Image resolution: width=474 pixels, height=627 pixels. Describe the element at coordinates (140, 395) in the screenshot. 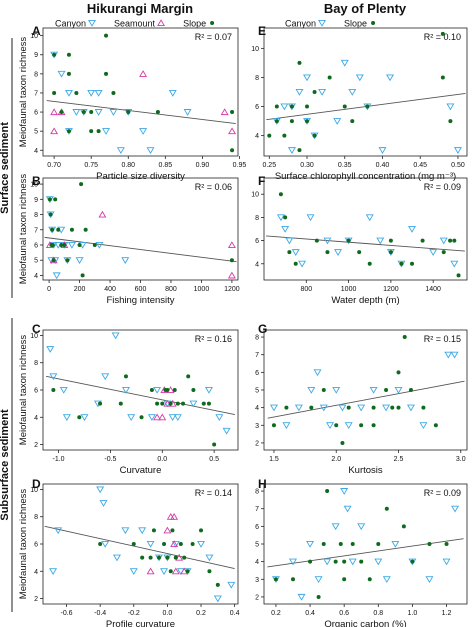

I see `regression-line` at that location.